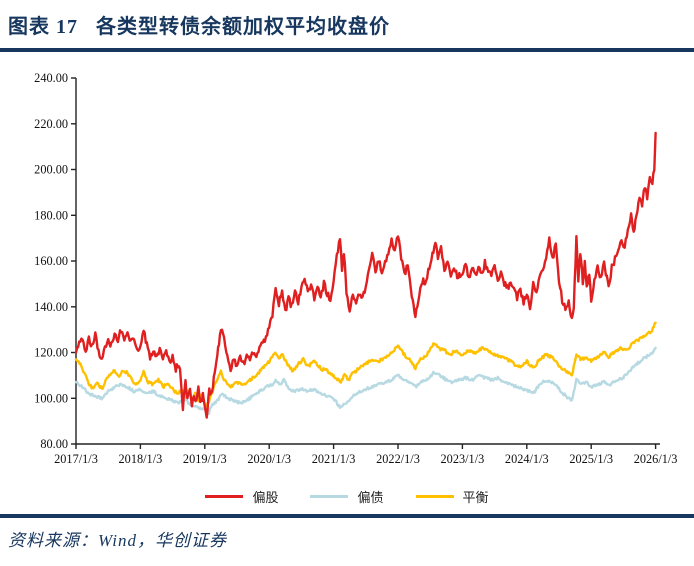 The width and height of the screenshot is (694, 566). I want to click on y-axis-tick-label: 100.00, so click(51, 399).